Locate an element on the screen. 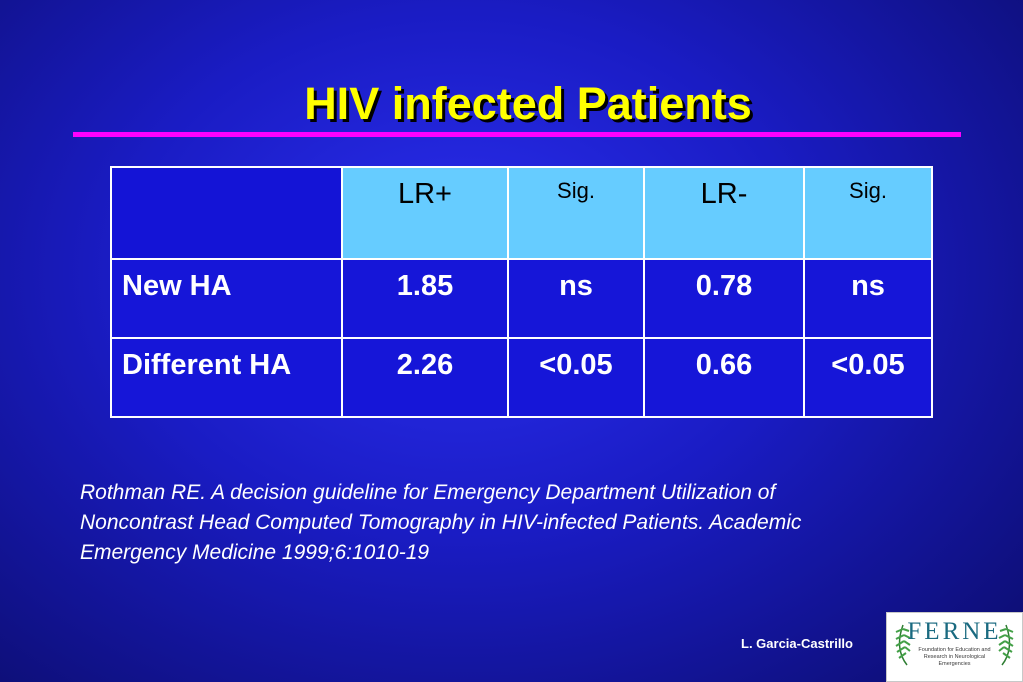 The height and width of the screenshot is (682, 1023). author-credit: L. Garcia-Castrillo is located at coordinates (797, 643).